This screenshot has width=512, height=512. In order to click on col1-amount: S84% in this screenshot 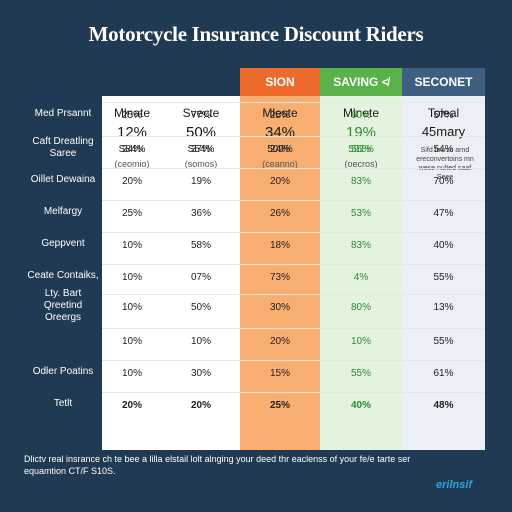, I will do `click(132, 149)`.